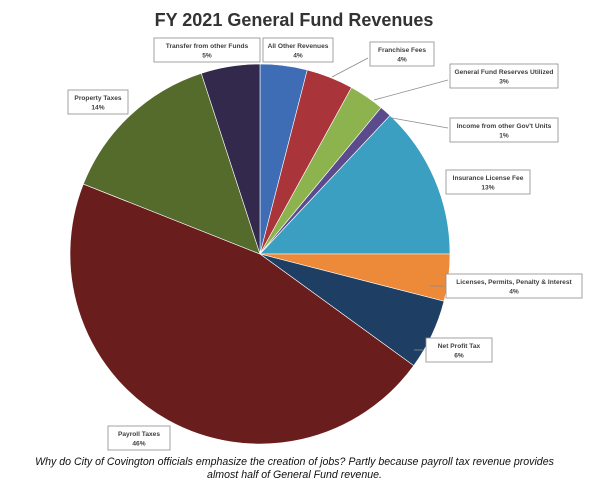 This screenshot has width=589, height=504. What do you see at coordinates (207, 46) in the screenshot?
I see `data-label-name: Transfer from other Funds` at bounding box center [207, 46].